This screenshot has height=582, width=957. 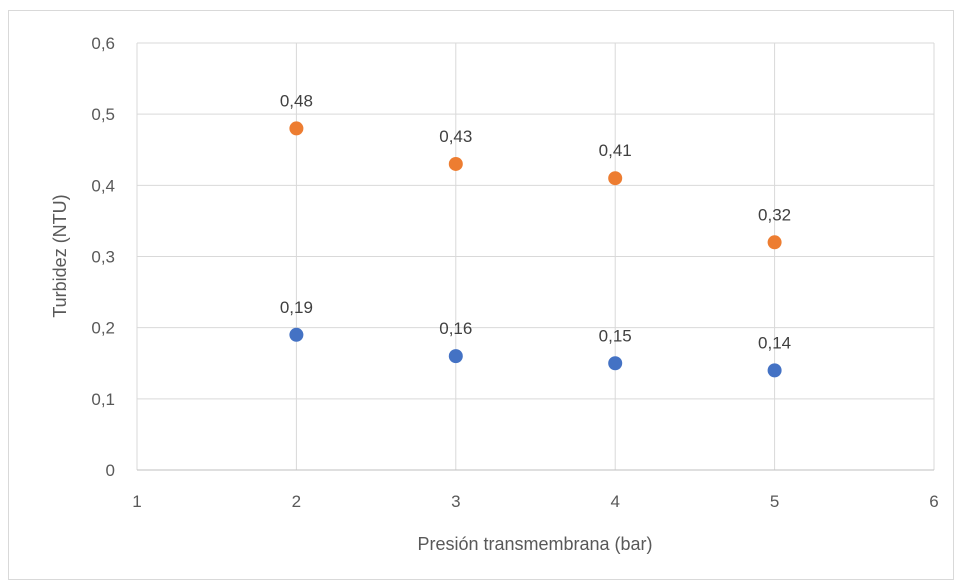 What do you see at coordinates (615, 150) in the screenshot?
I see `data-label: 0,41` at bounding box center [615, 150].